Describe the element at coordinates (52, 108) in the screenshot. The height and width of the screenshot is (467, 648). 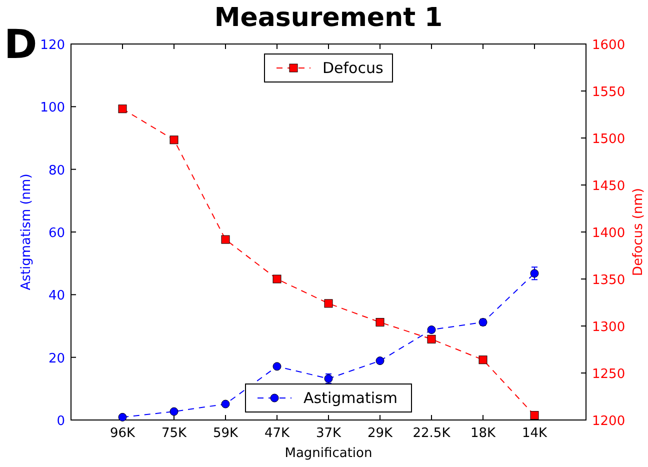
I see `y-tick-label: 100` at that location.